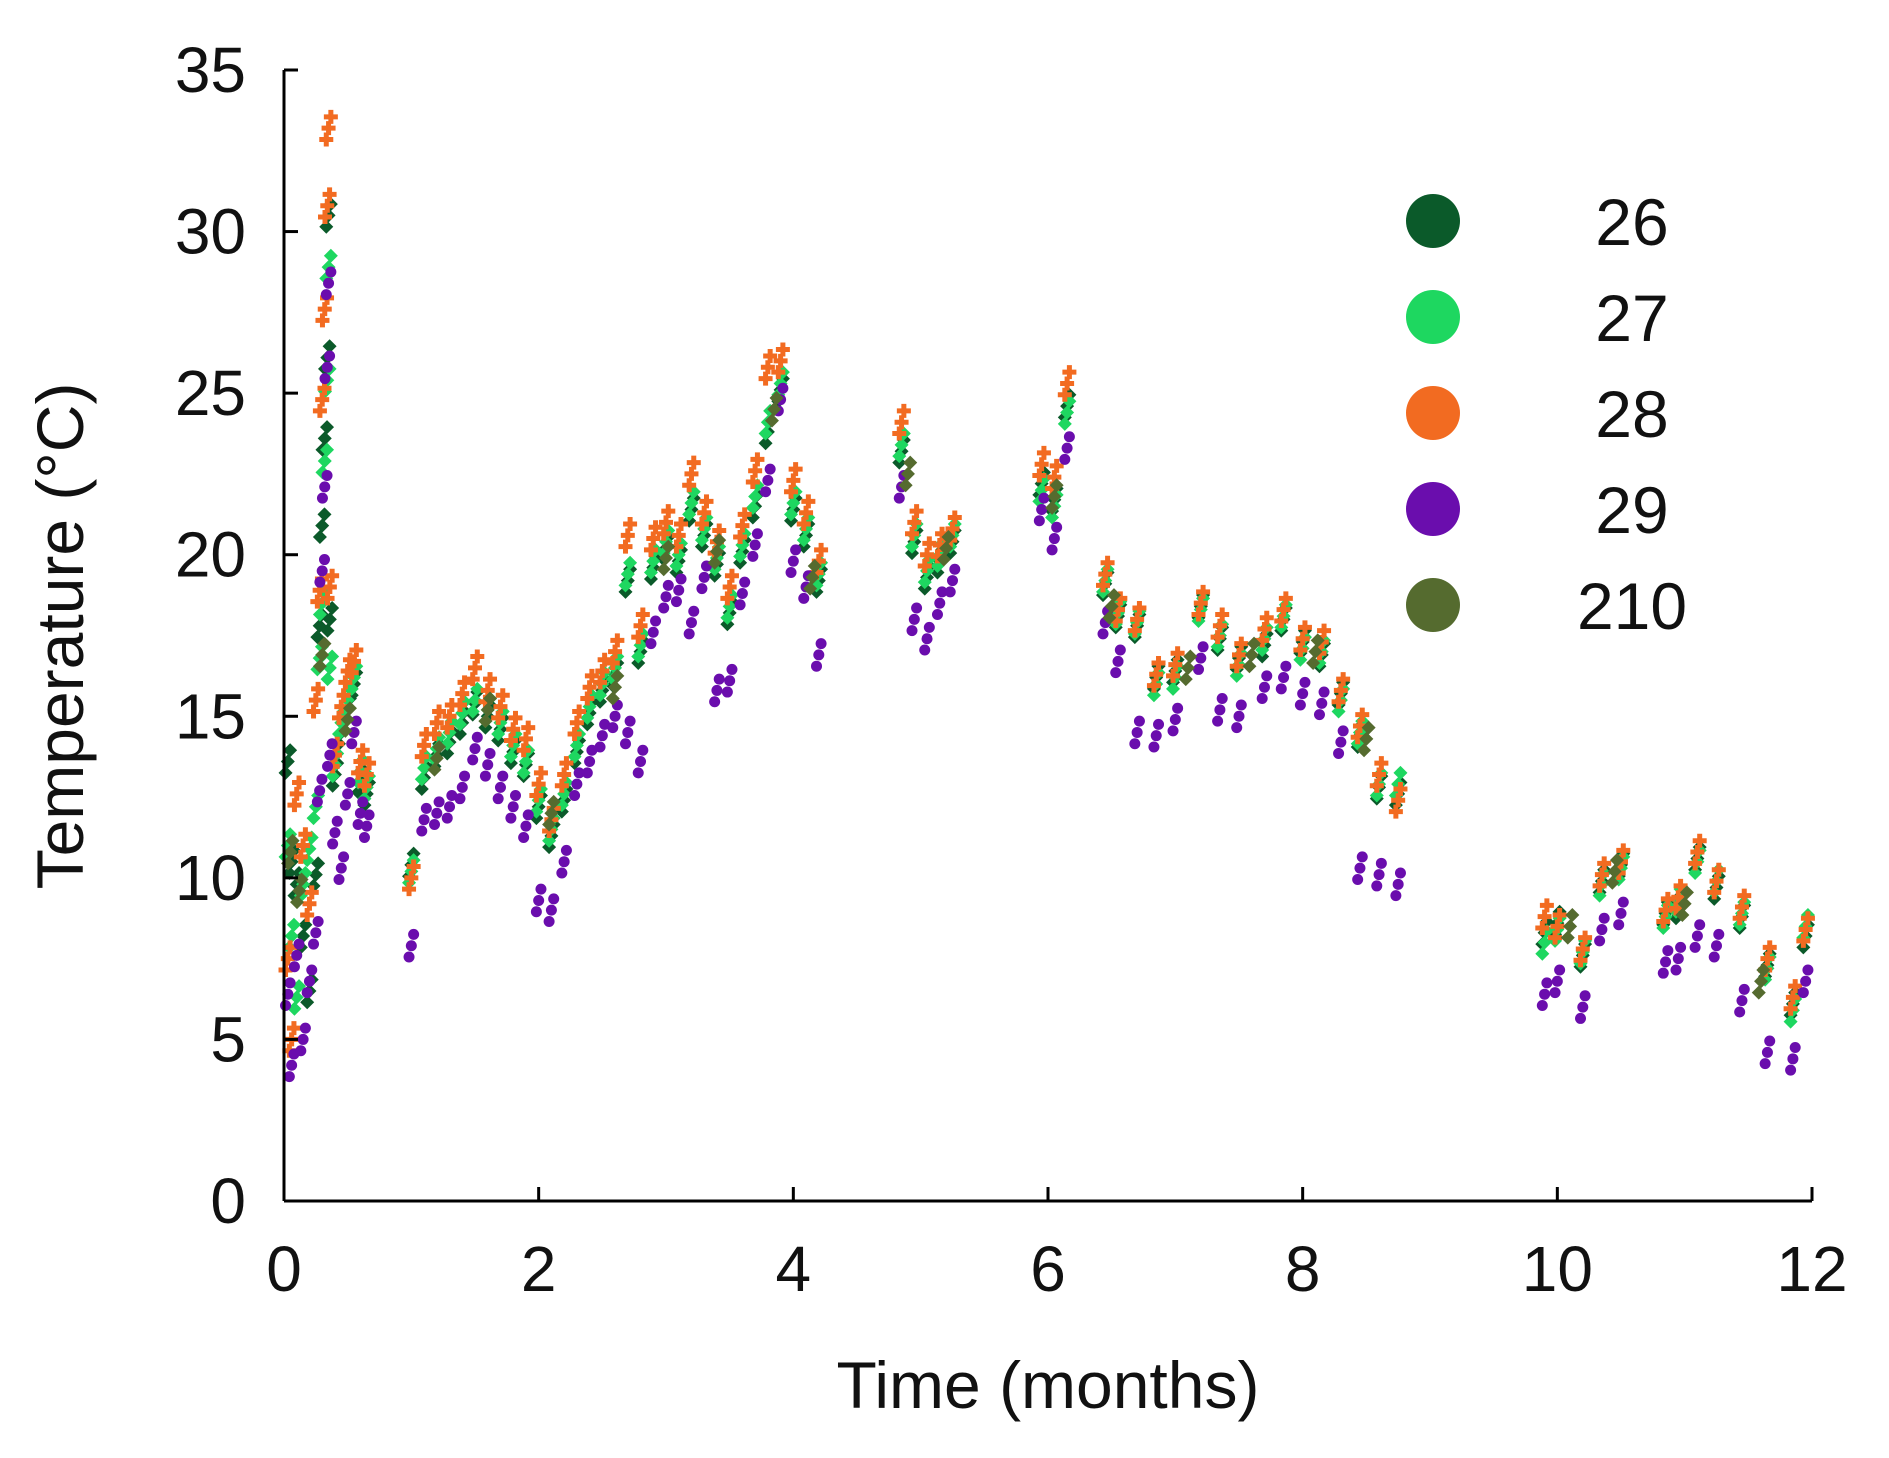 The image size is (1889, 1458). What do you see at coordinates (1557, 1269) in the screenshot?
I see `x-tick-label: 10` at bounding box center [1557, 1269].